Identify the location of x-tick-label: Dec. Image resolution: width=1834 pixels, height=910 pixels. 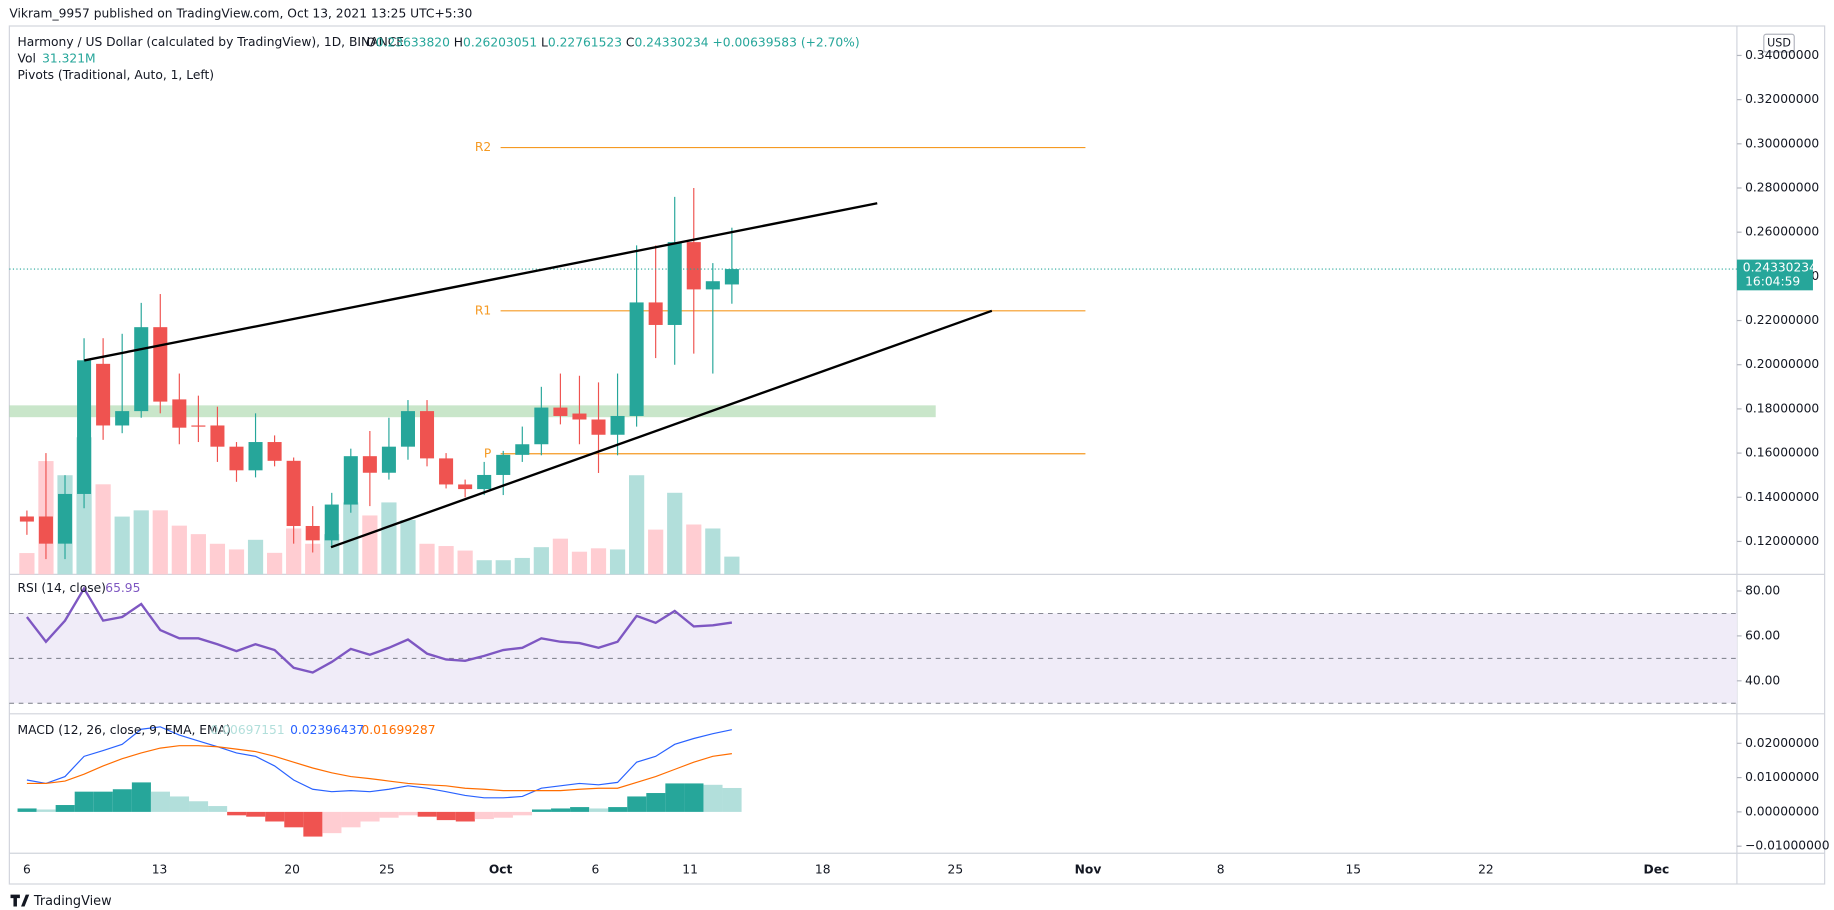
(1657, 869).